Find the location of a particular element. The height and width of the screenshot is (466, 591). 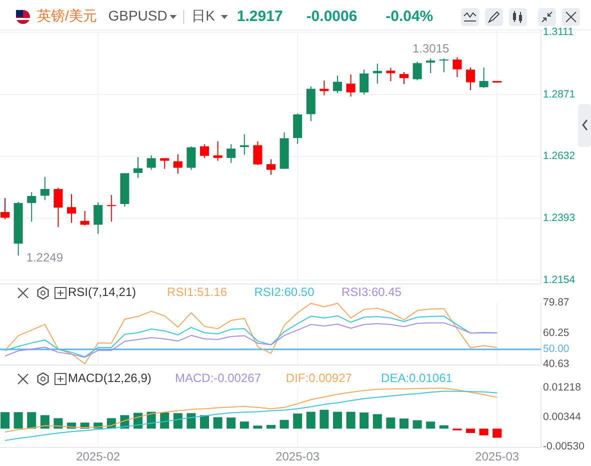

y-tick-label: 60.25 is located at coordinates (556, 333).